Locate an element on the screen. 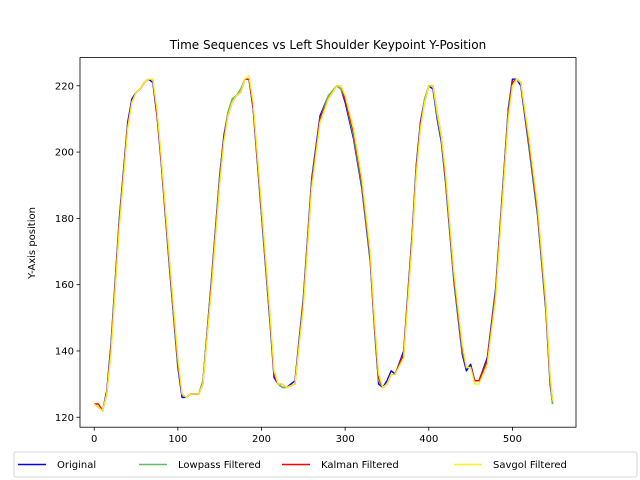 The image size is (640, 480). y-tick-label: 180 is located at coordinates (64, 219).